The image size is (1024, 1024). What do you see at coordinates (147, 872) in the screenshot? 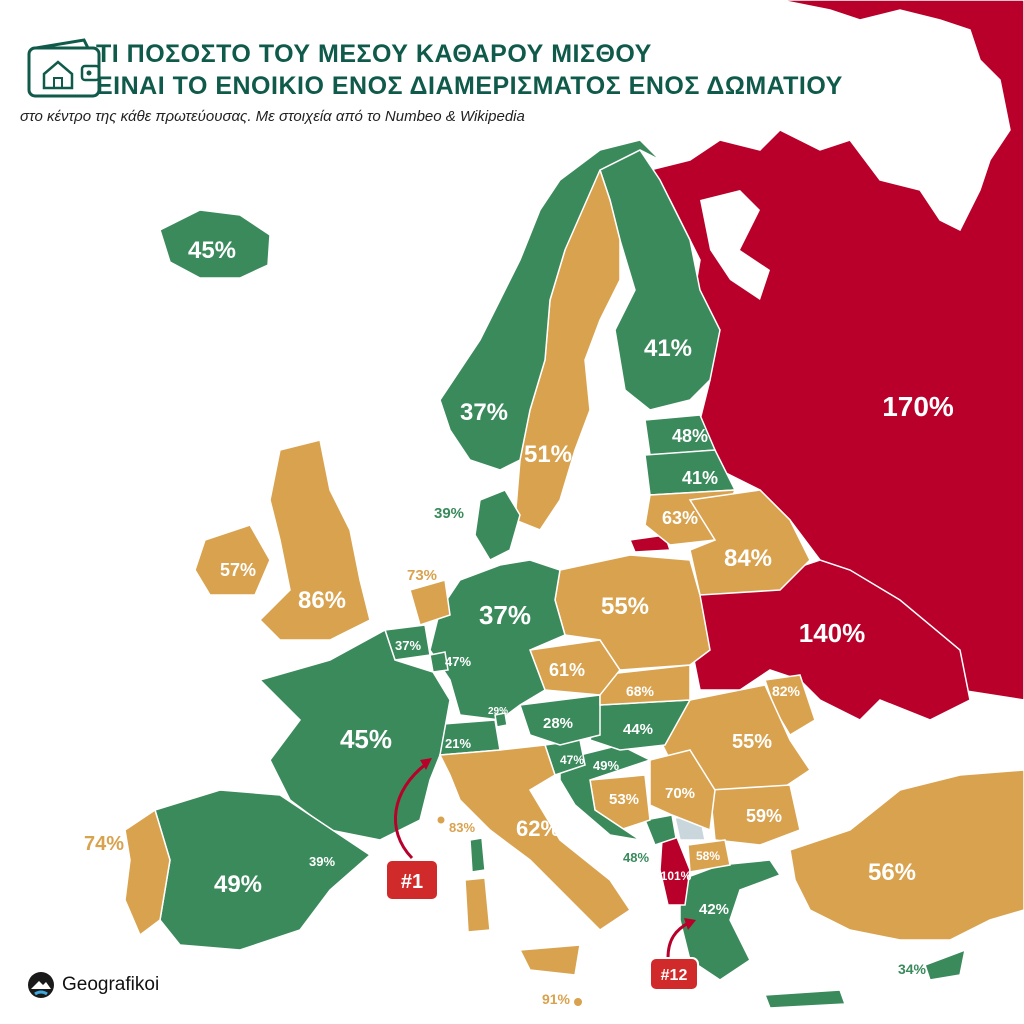
I see `country-portugal` at bounding box center [147, 872].